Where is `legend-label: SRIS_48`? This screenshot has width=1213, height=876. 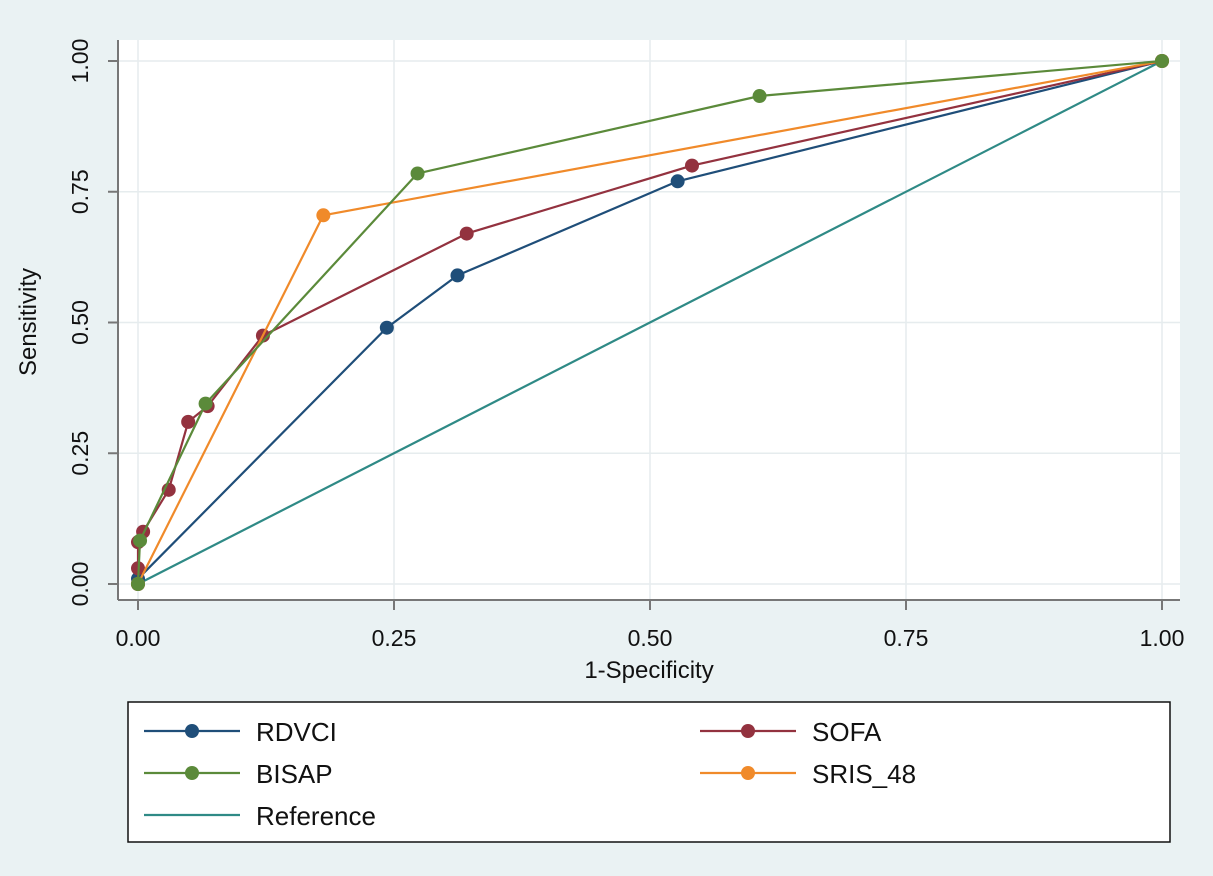
legend-label: SRIS_48 is located at coordinates (864, 774).